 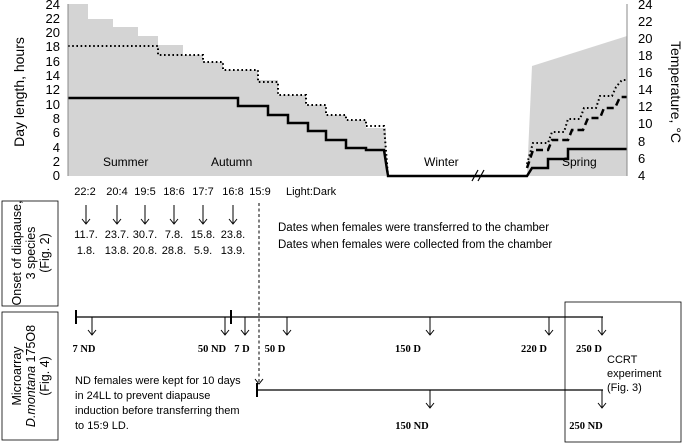 What do you see at coordinates (45, 376) in the screenshot?
I see `microarray-line3: (Fig. 4)` at bounding box center [45, 376].